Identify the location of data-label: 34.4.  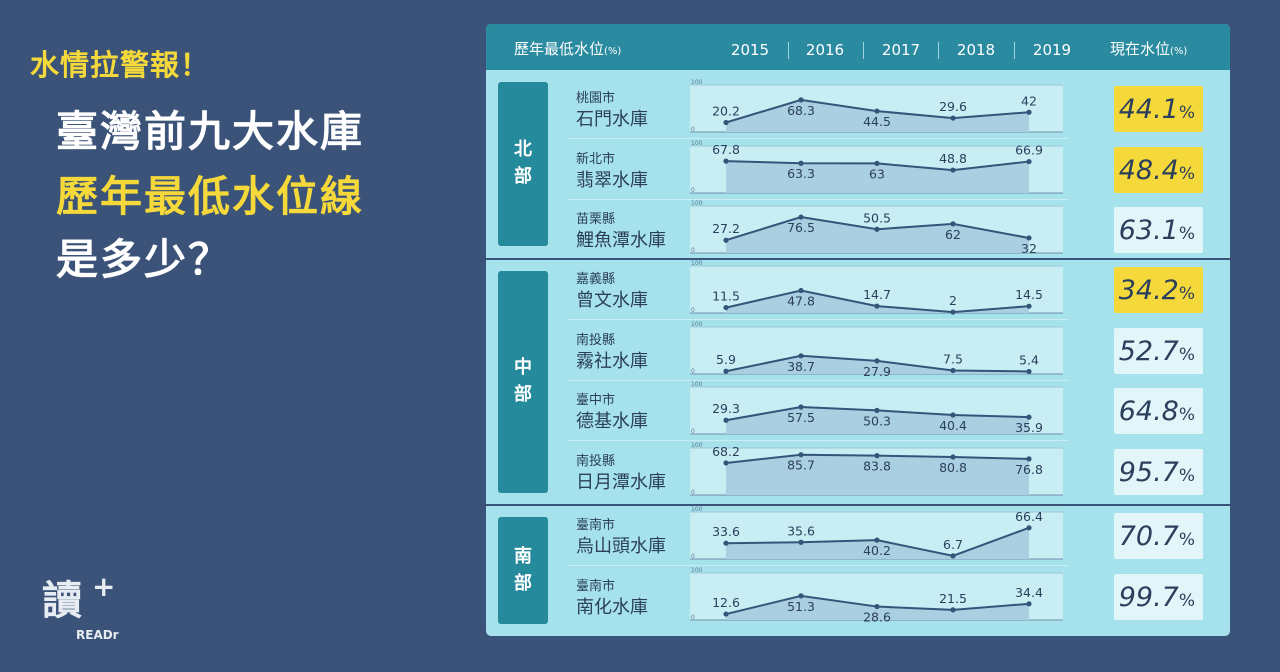
(1029, 591).